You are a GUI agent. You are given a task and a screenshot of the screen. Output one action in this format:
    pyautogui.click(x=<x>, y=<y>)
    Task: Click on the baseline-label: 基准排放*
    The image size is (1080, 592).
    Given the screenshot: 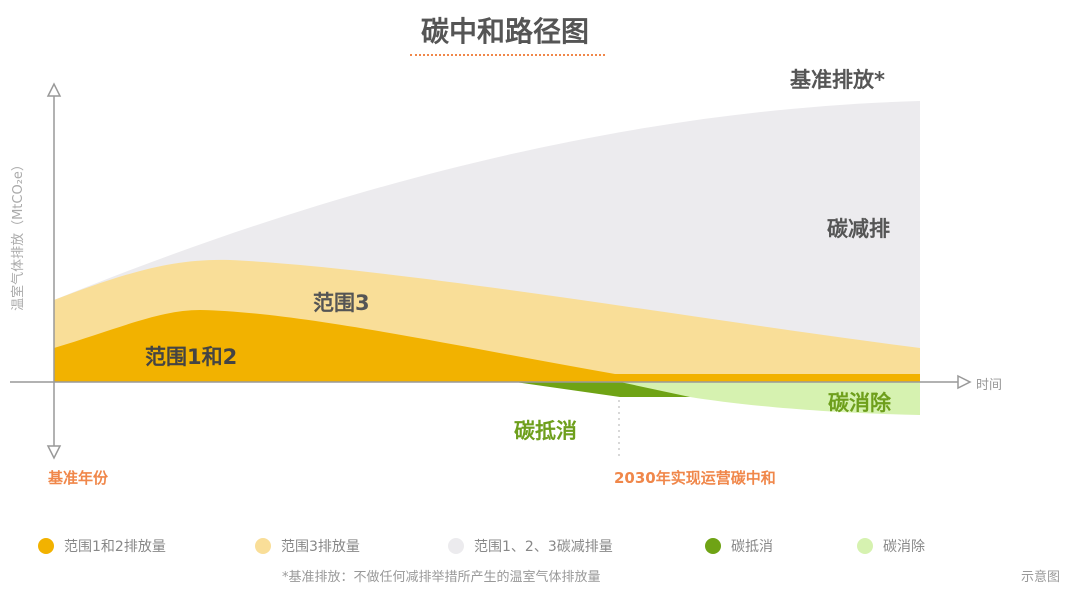 What is the action you would take?
    pyautogui.click(x=837, y=80)
    